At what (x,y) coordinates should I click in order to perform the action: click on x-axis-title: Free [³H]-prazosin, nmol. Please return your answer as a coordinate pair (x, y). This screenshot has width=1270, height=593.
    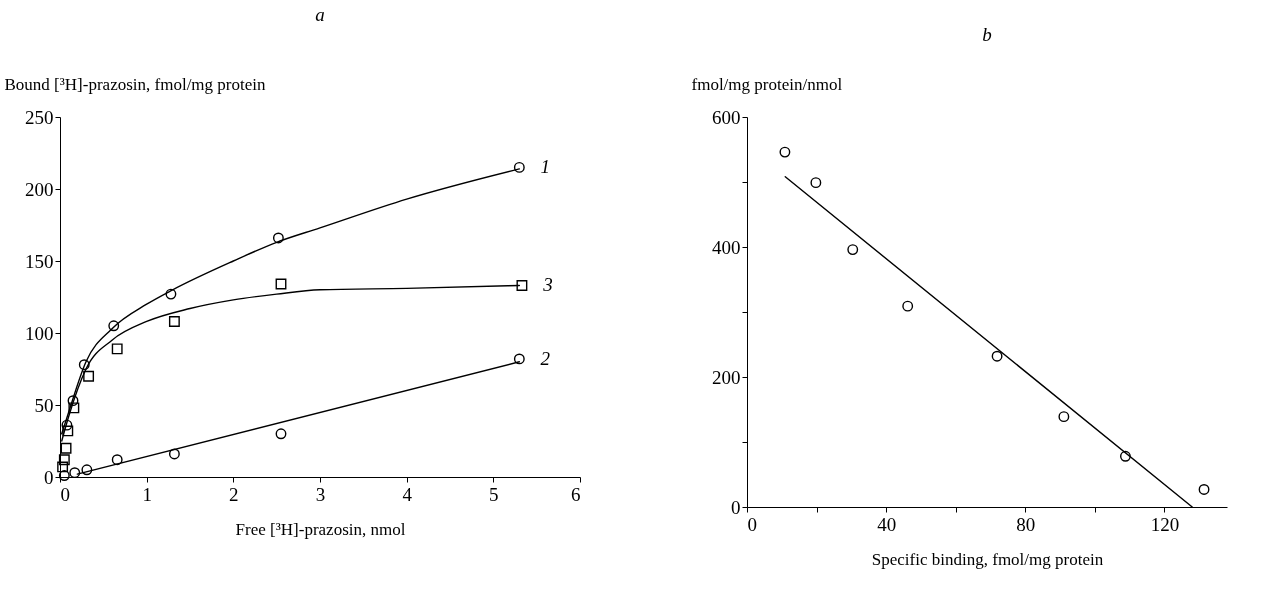
    Looking at the image, I should click on (320, 529).